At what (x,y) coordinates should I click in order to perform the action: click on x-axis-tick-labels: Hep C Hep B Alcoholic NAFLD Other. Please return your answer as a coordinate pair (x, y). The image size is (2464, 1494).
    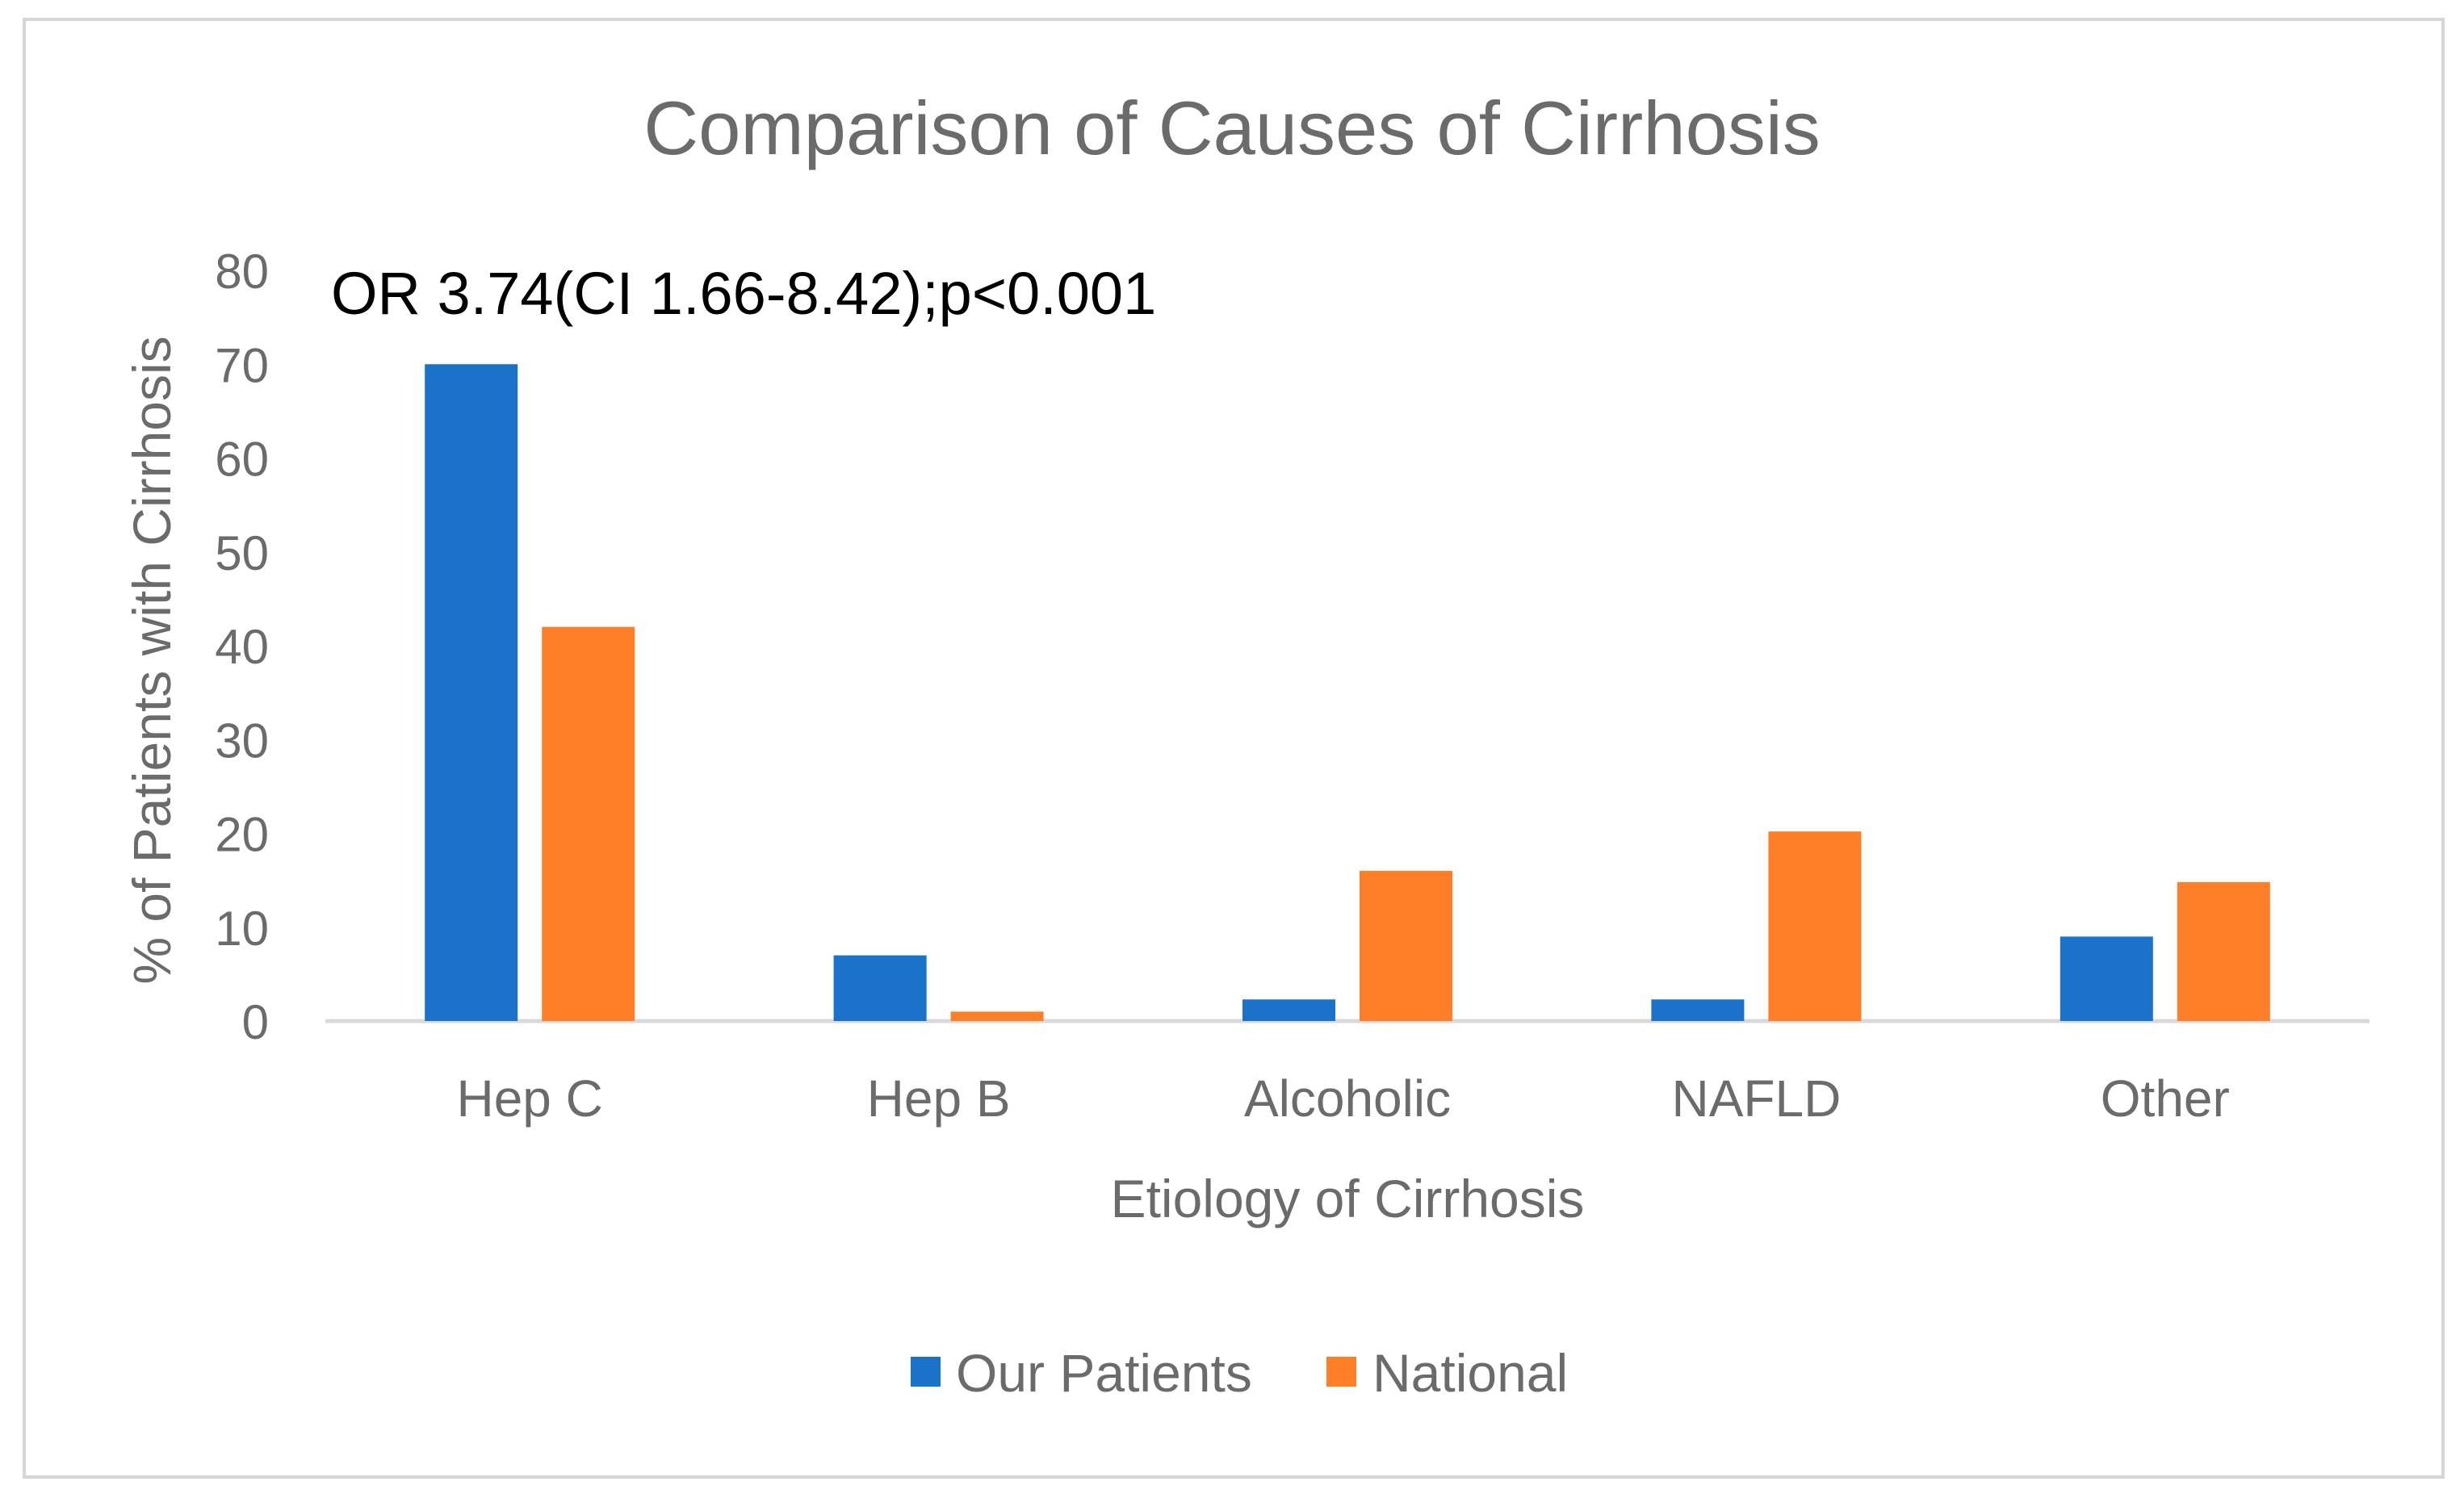
    Looking at the image, I should click on (1342, 1099).